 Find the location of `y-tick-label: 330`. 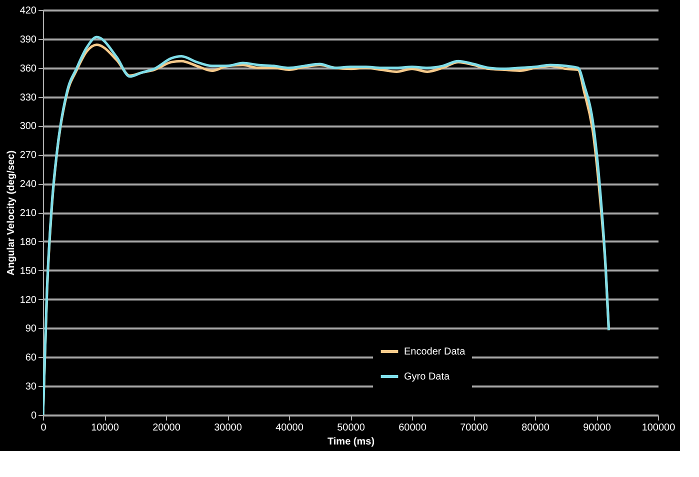

y-tick-label: 330 is located at coordinates (28, 98).